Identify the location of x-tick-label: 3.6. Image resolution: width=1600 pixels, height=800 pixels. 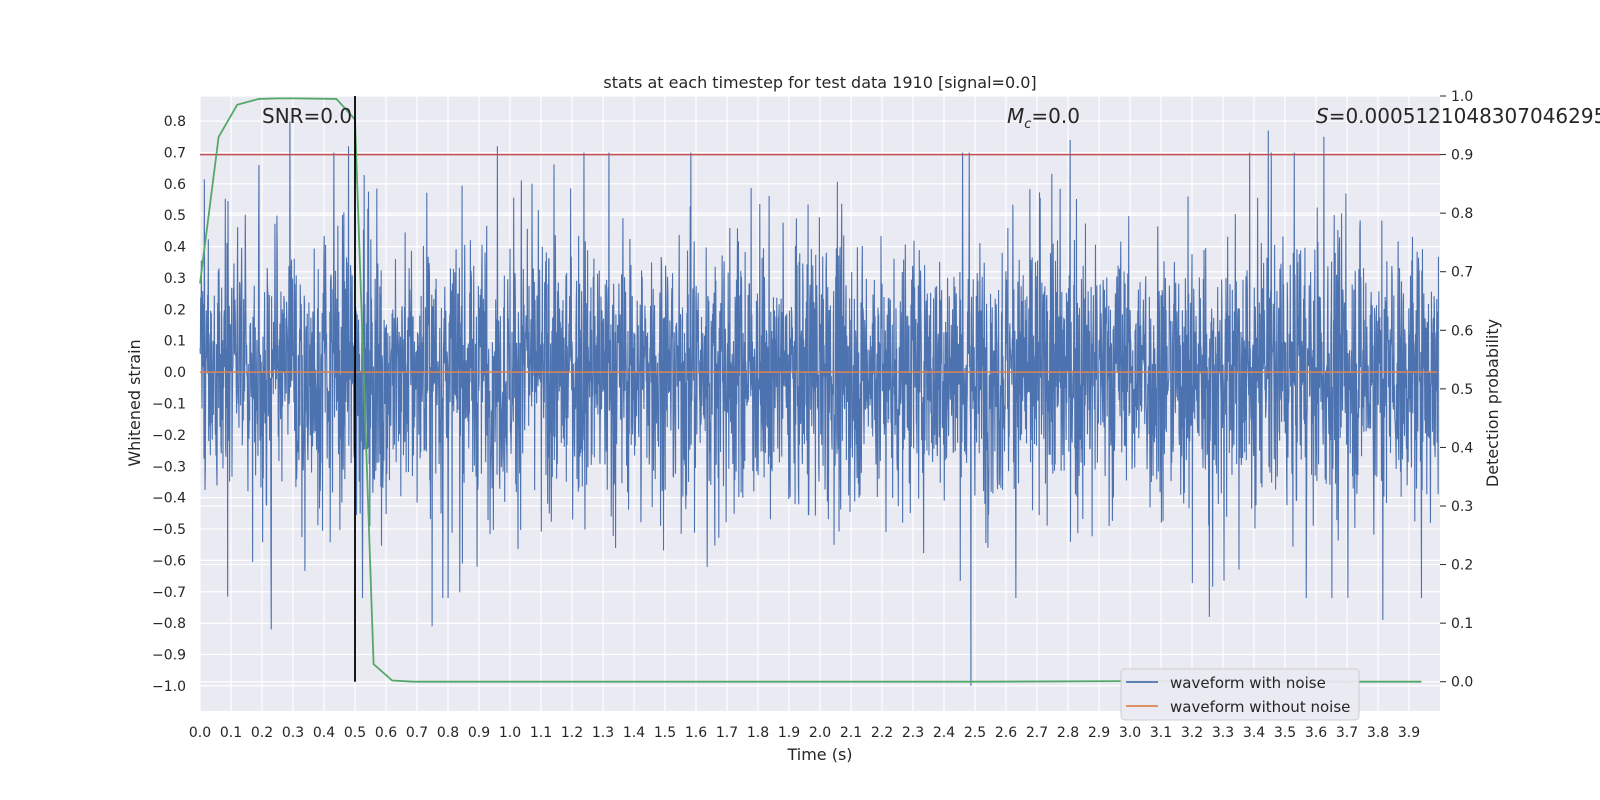
(1316, 733).